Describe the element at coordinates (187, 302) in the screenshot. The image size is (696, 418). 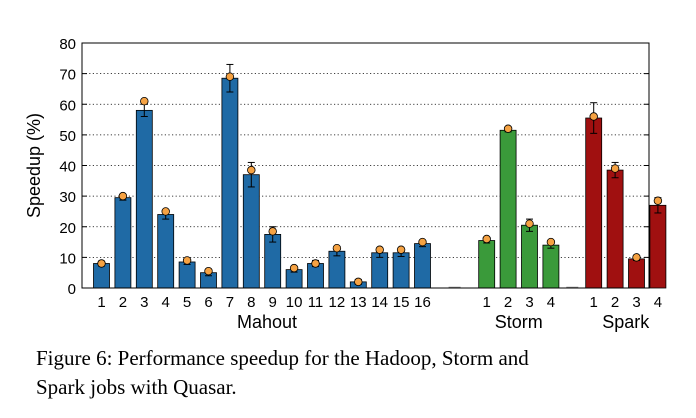
I see `x-tick-label: 5` at that location.